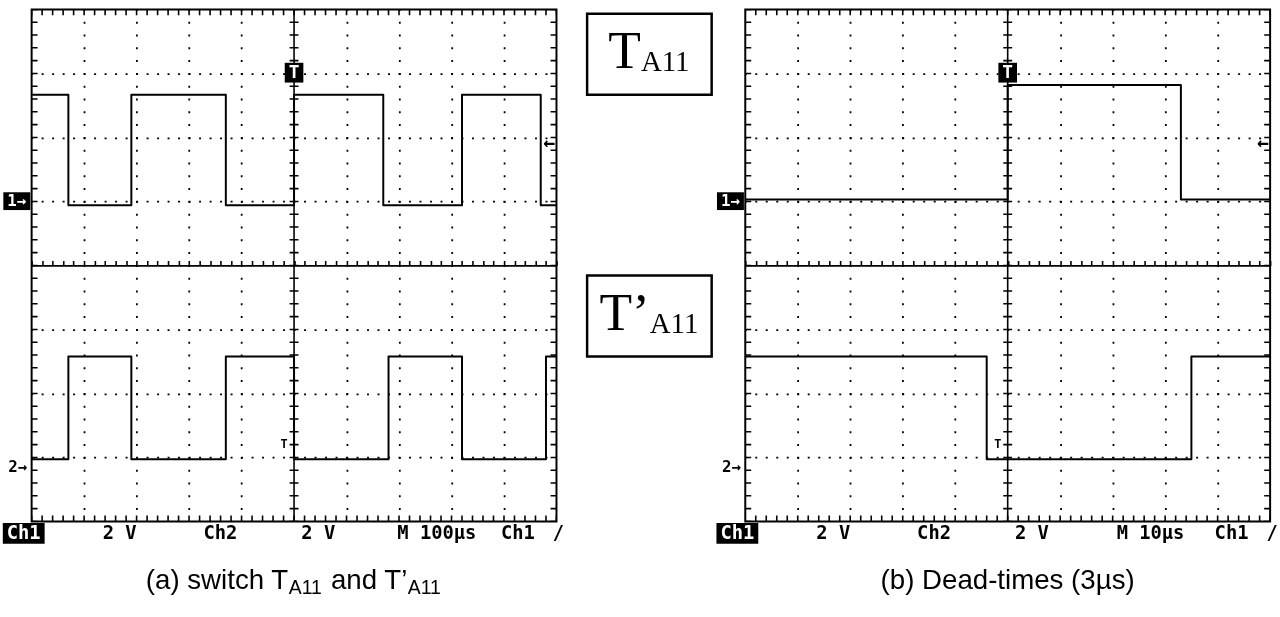 Image resolution: width=1280 pixels, height=617 pixels. I want to click on text: M 100µs, so click(437, 533).